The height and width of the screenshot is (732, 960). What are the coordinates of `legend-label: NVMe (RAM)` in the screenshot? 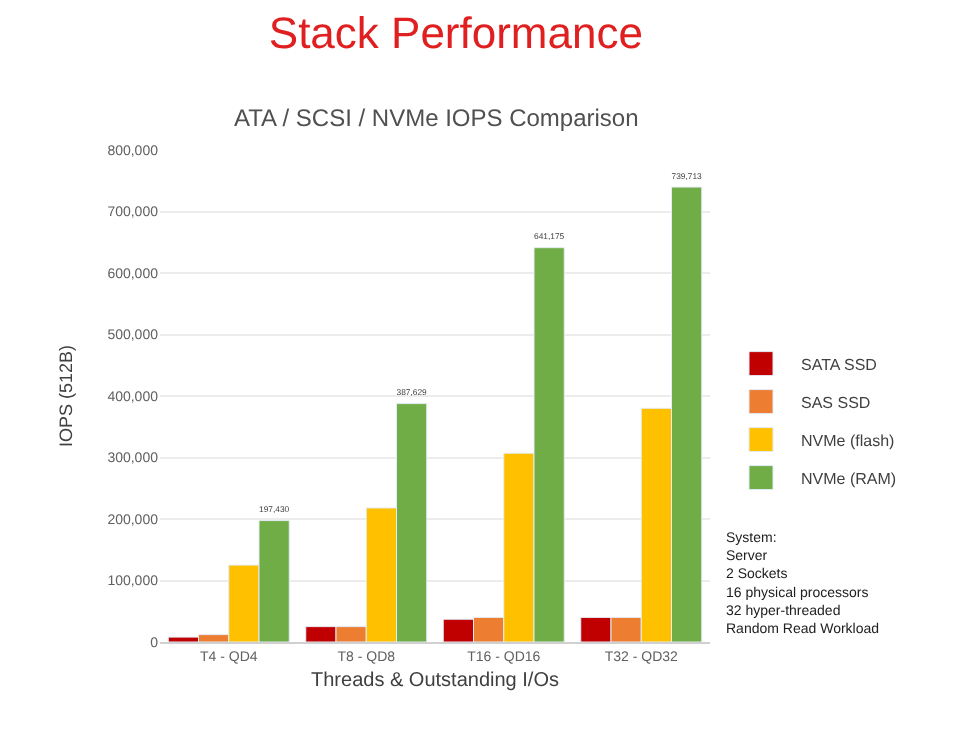 It's located at (849, 478).